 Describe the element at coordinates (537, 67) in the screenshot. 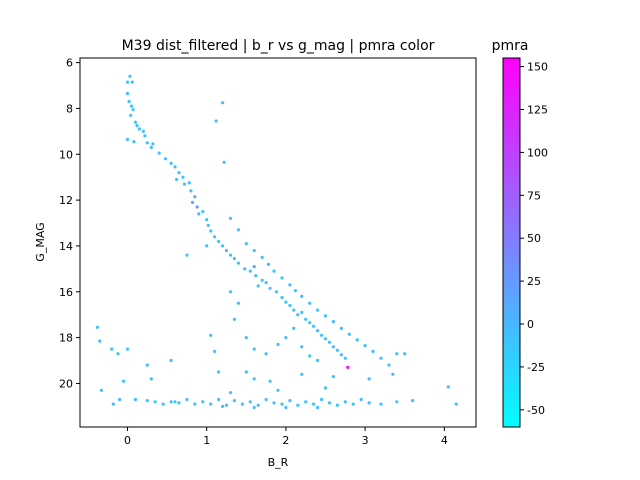

I see `colorbar-tick-label: 150` at that location.